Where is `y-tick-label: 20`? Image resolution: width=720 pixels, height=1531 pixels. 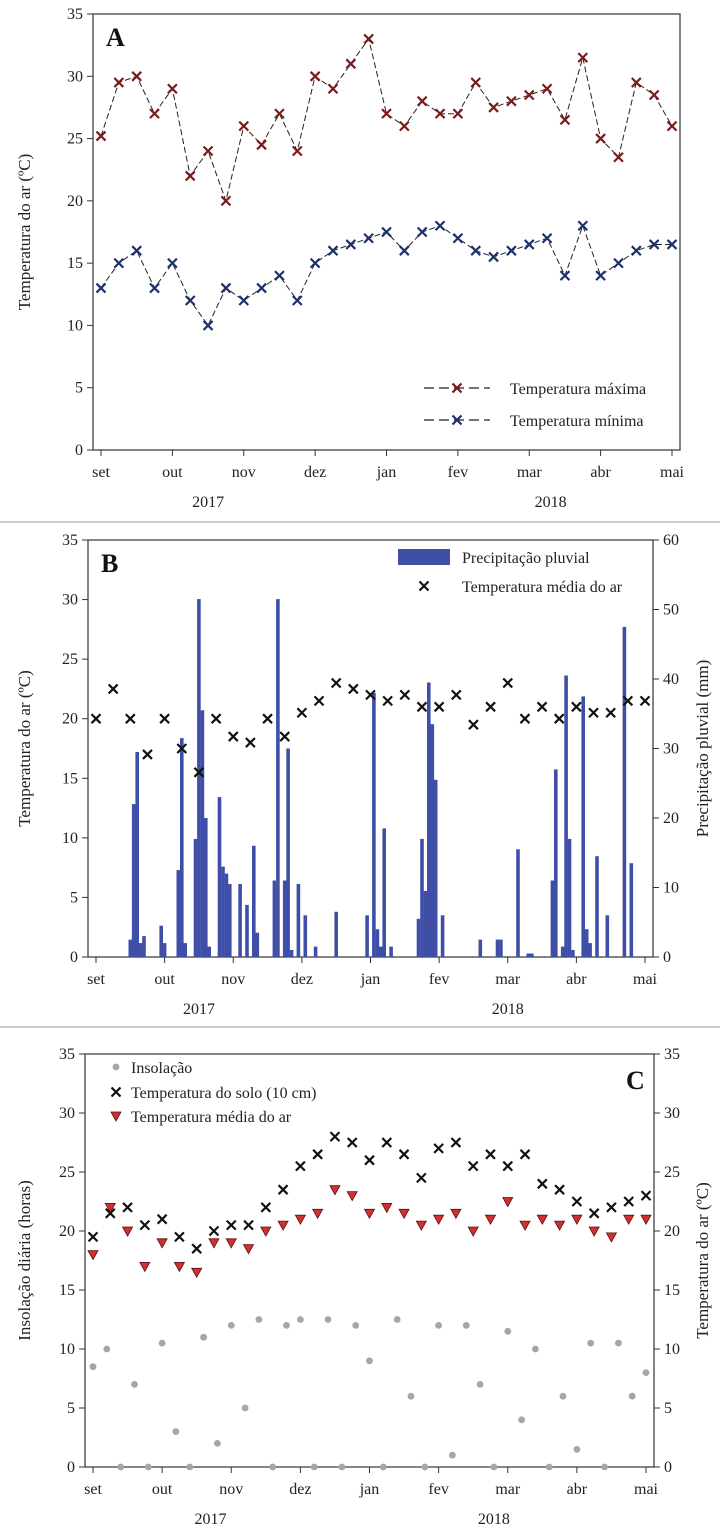
y-tick-label: 20 is located at coordinates (67, 1231).